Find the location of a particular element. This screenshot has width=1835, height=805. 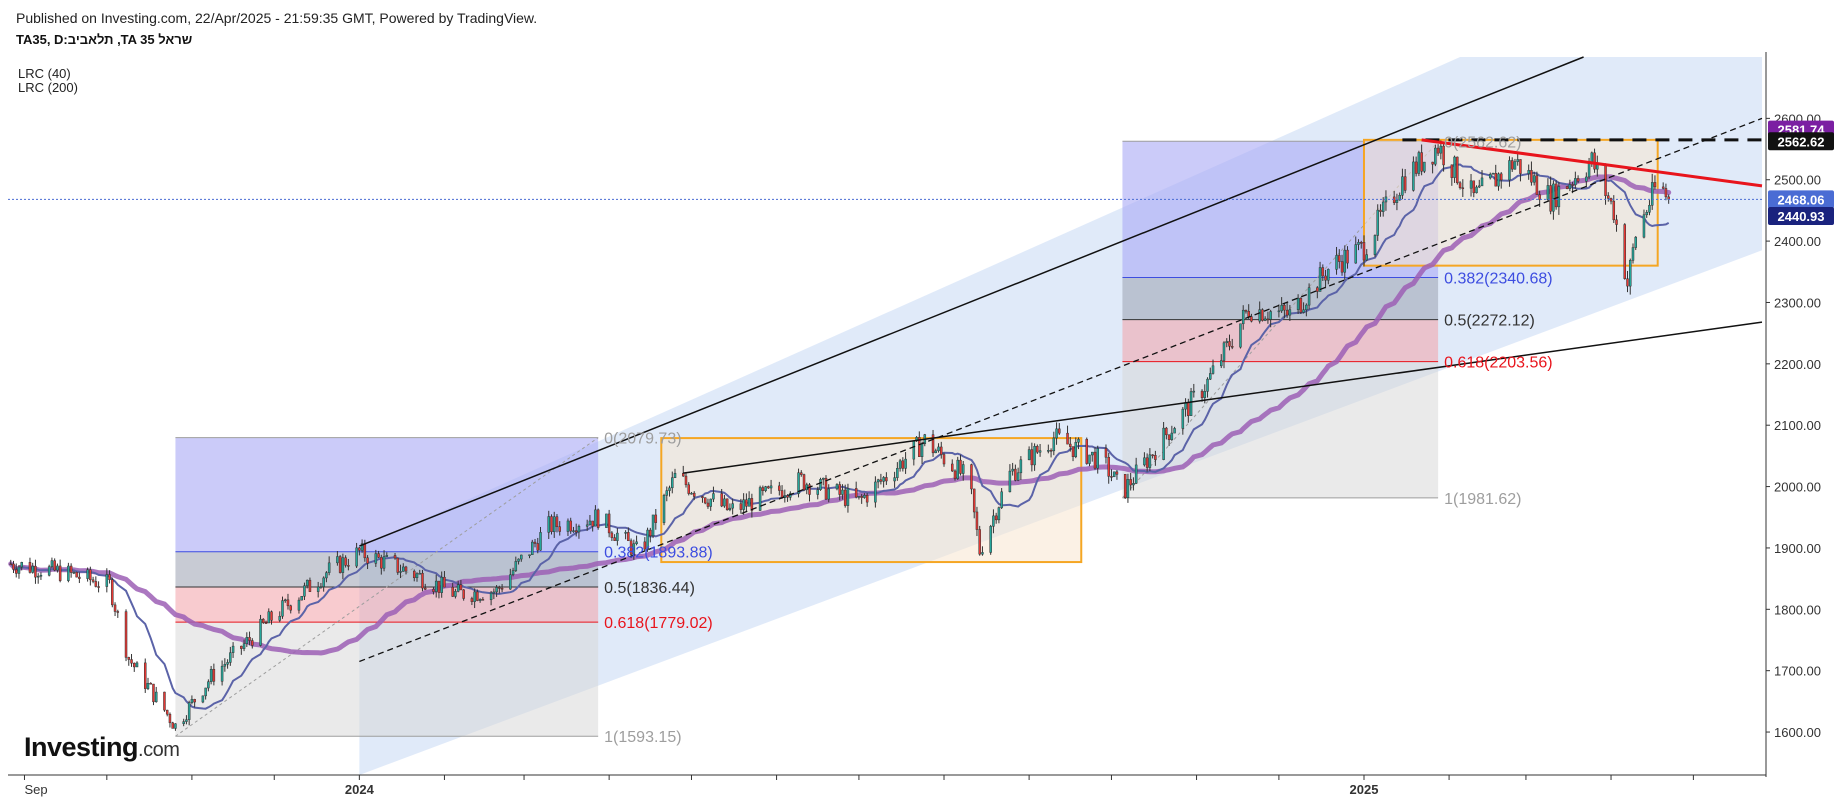

time-axis: Sep 2024 2025 is located at coordinates (887, 785).